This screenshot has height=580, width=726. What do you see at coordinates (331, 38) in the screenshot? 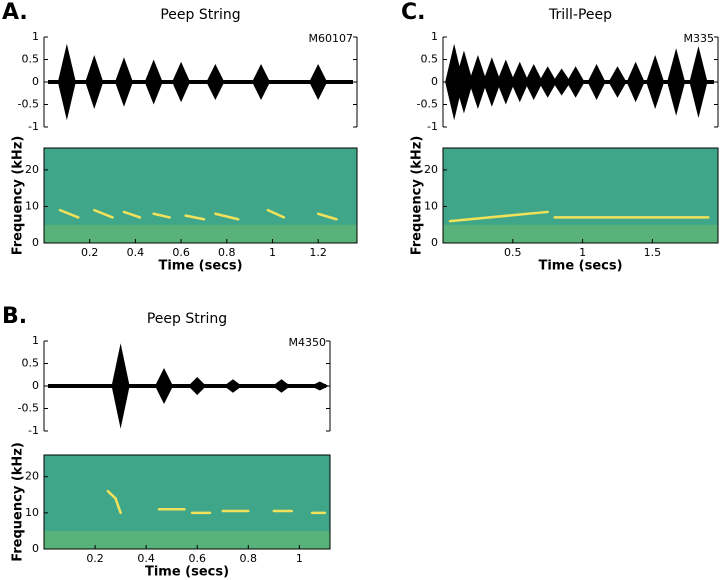
I see `recording-id: M60107` at bounding box center [331, 38].